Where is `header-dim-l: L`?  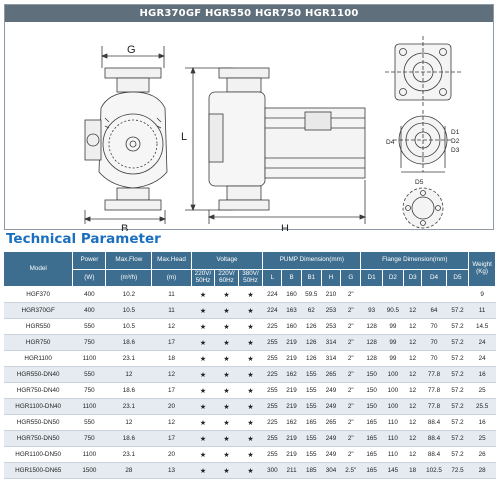 header-dim-l: L is located at coordinates (272, 278).